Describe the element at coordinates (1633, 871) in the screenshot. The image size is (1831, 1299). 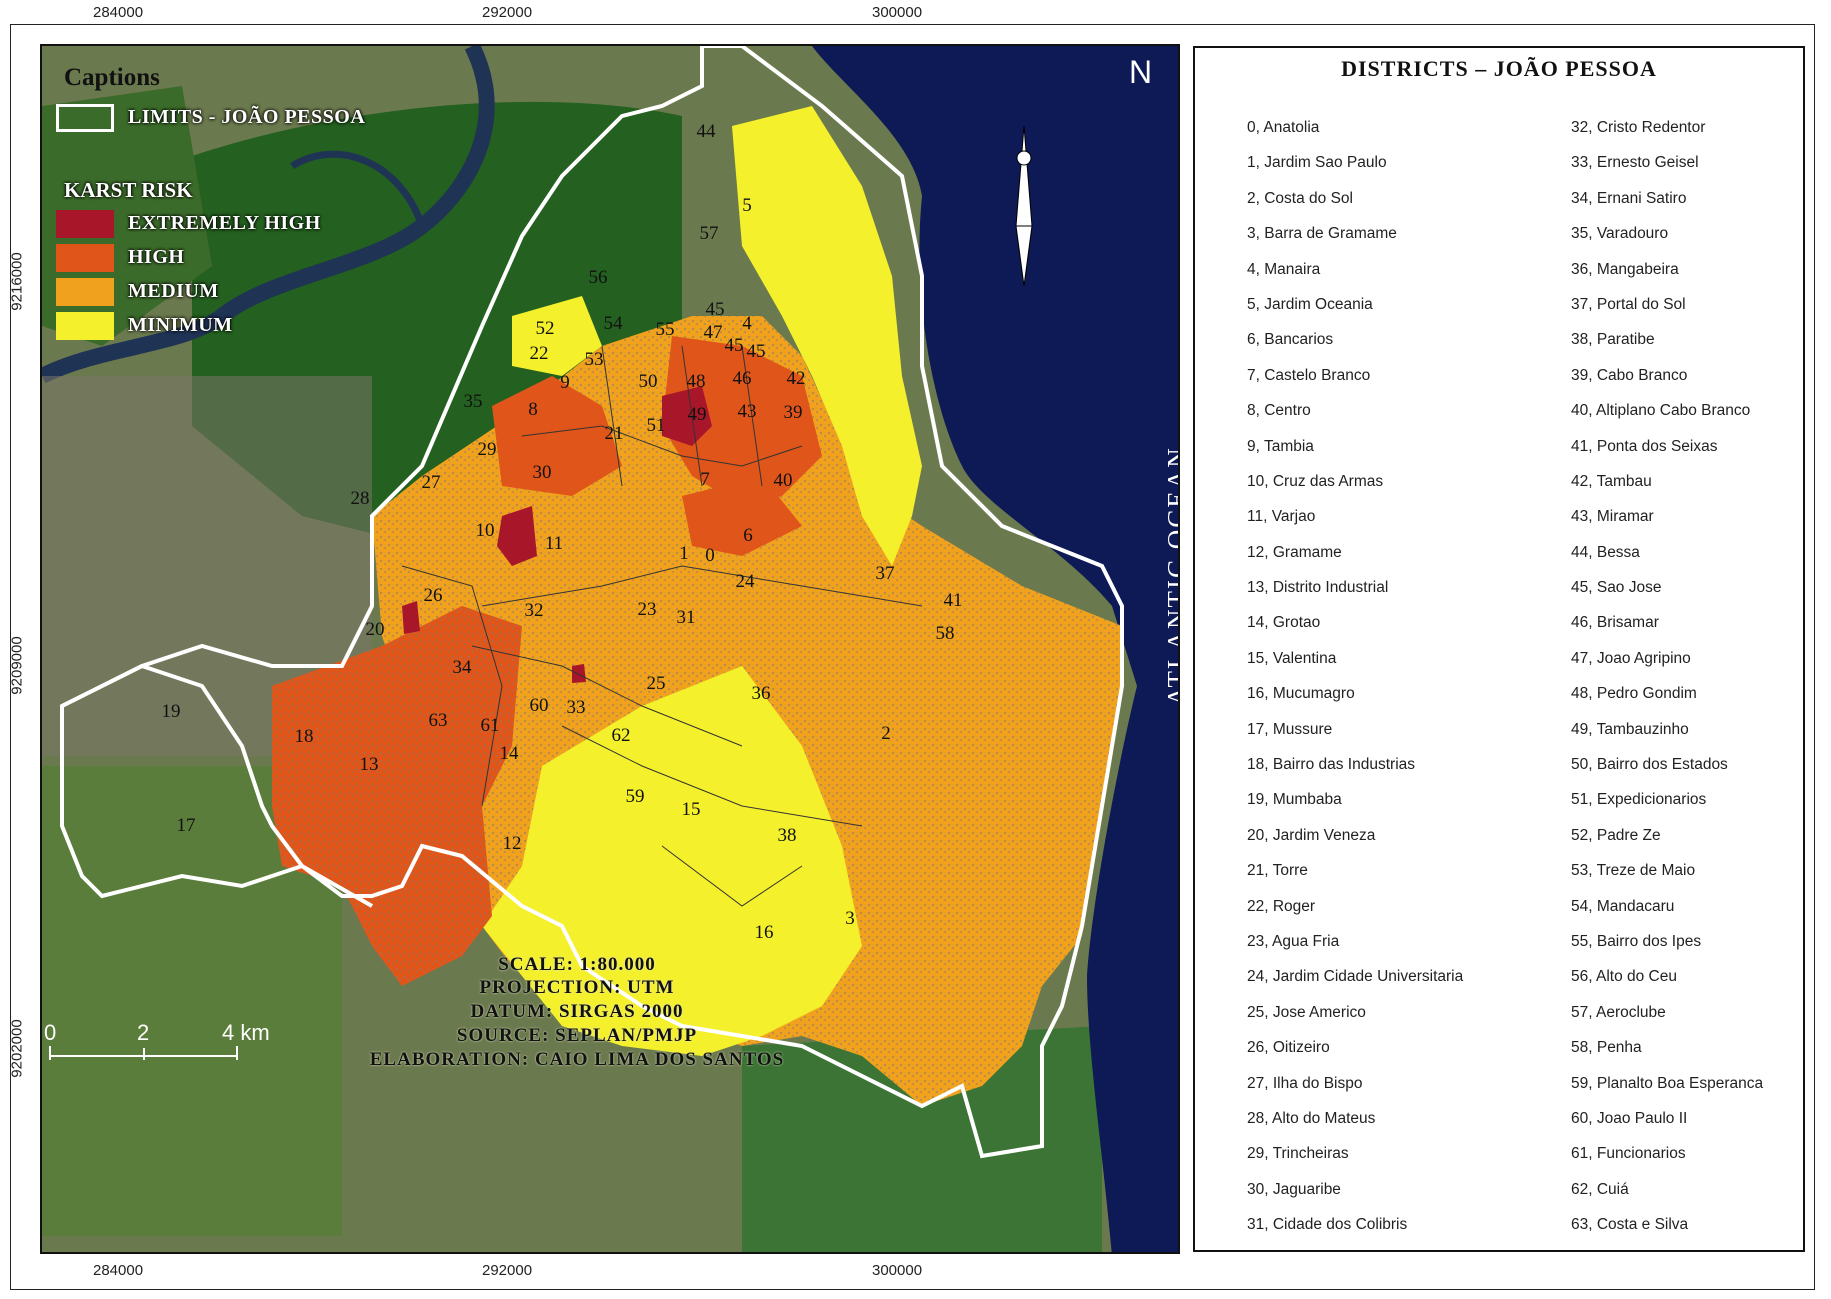
I see `district-list-item: 53, Treze de Maio` at that location.